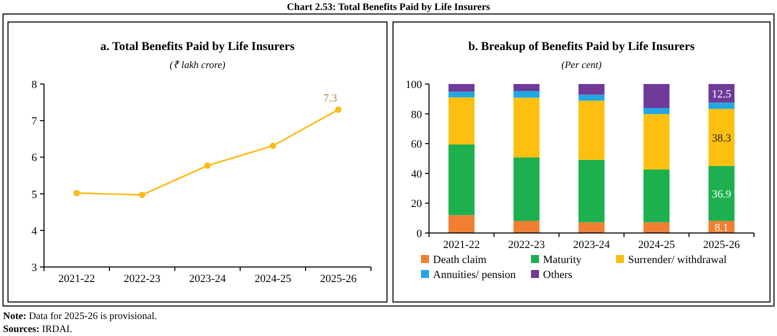  Describe the element at coordinates (330, 98) in the screenshot. I see `data-label: 7.3` at that location.